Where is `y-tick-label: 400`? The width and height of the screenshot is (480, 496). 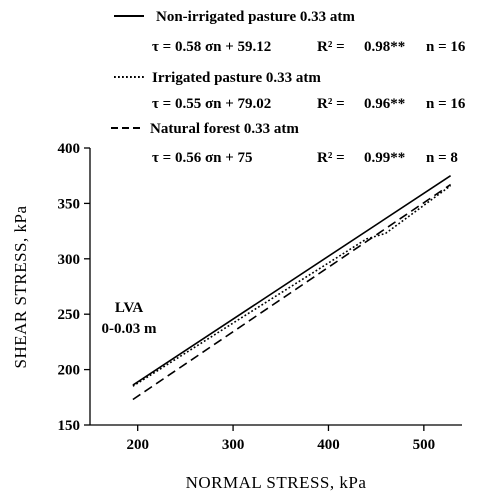 y-tick-label: 400 is located at coordinates (69, 149).